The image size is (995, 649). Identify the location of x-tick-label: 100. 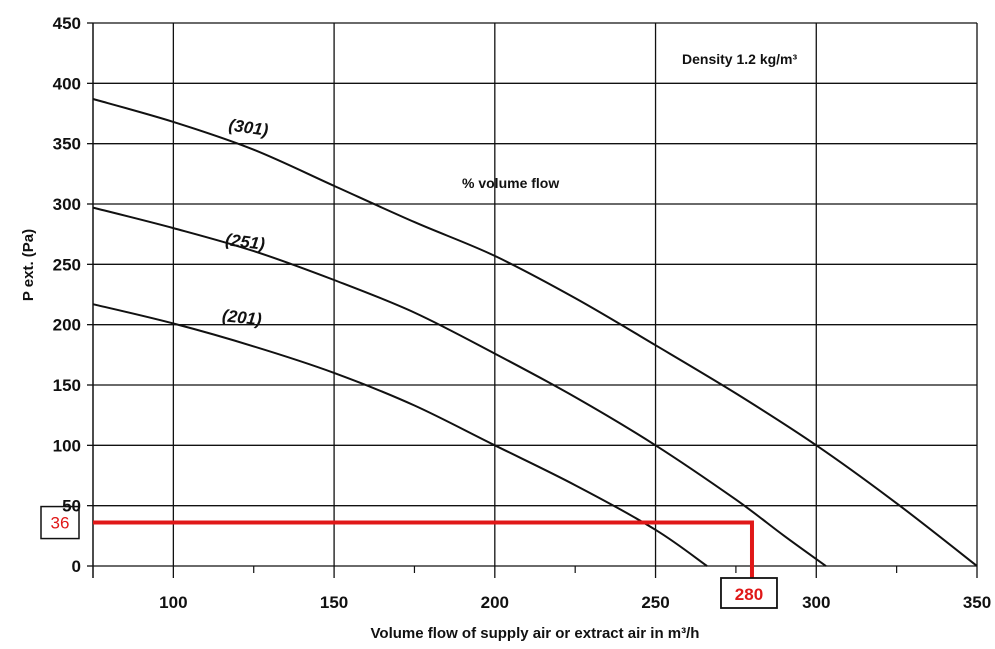
(173, 602).